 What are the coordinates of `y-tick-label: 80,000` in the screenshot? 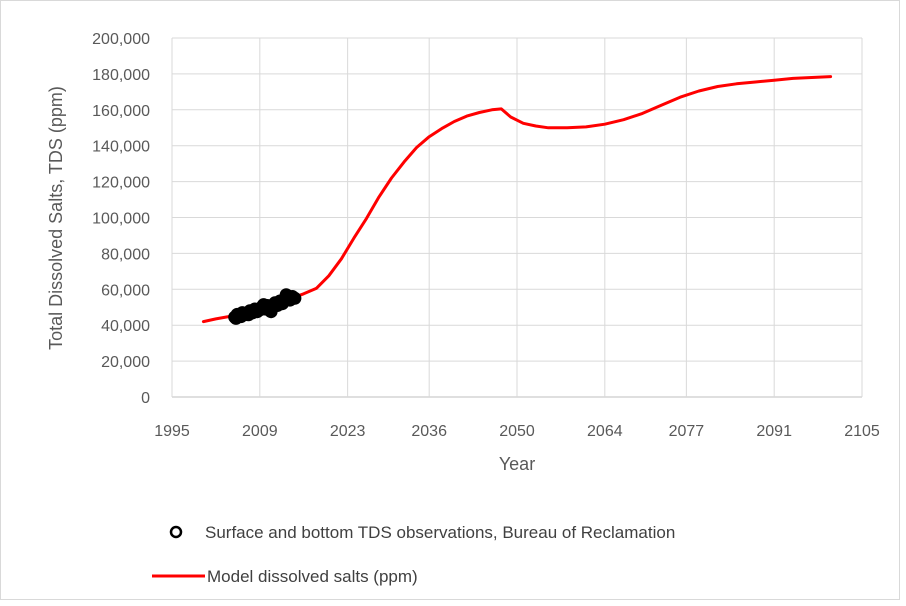 It's located at (125, 254).